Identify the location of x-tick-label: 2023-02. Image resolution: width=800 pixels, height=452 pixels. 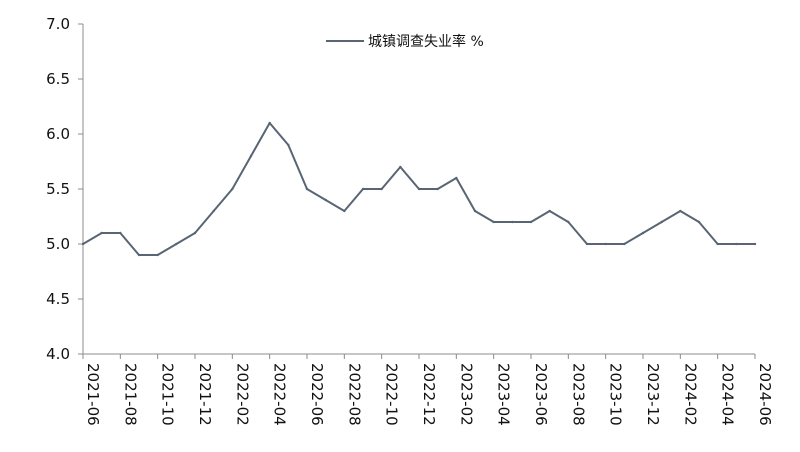
(466, 394).